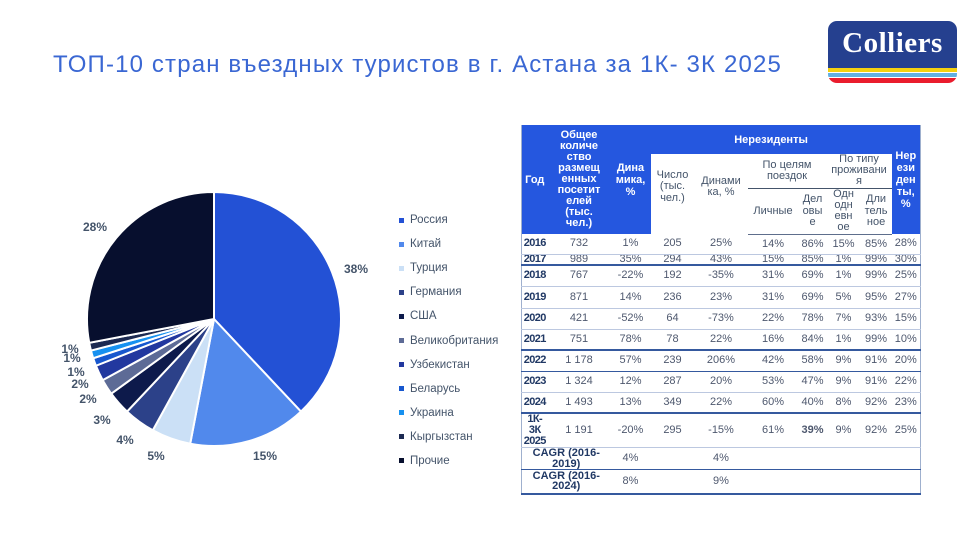 This screenshot has height=548, width=974. I want to click on svg-text: 38%, so click(356, 269).